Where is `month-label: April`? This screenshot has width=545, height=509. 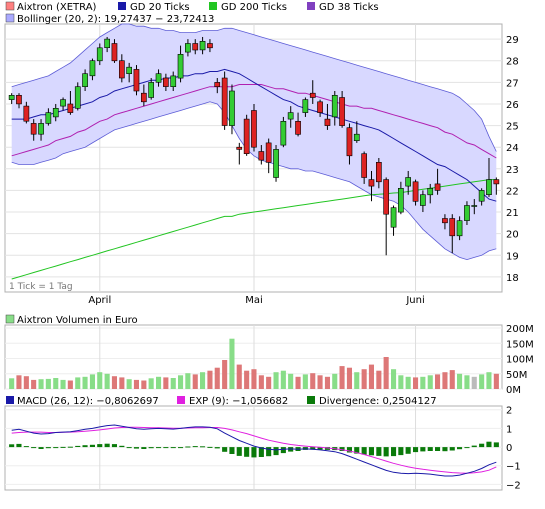
month-label: April is located at coordinates (99, 300).